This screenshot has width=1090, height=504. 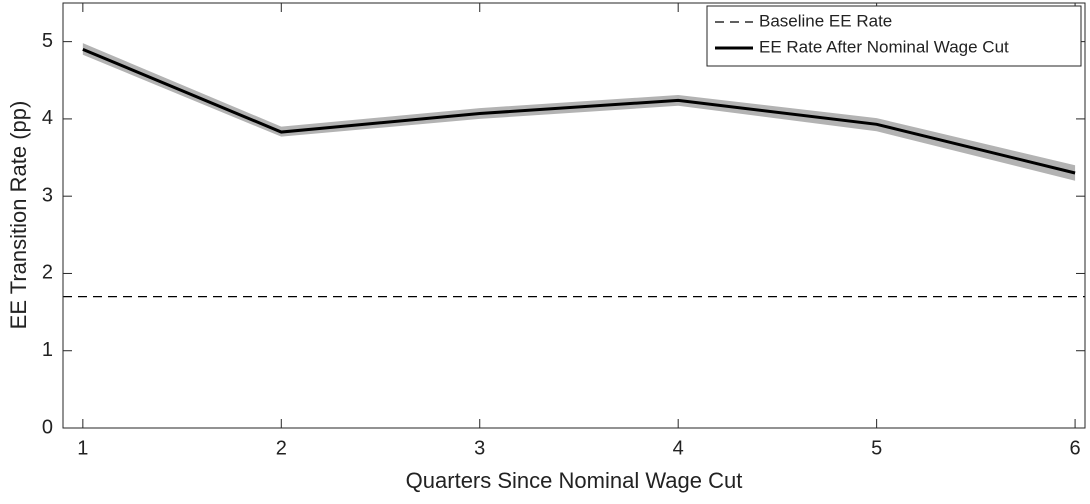 What do you see at coordinates (47, 118) in the screenshot?
I see `y-tick-label: 4` at bounding box center [47, 118].